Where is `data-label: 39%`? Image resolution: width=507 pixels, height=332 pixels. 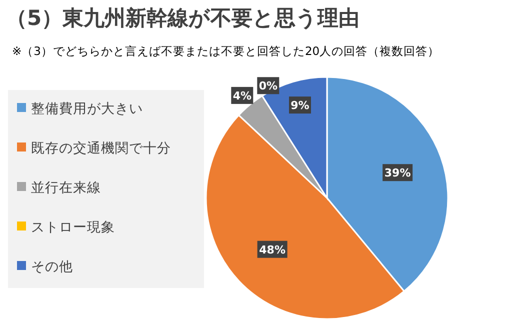 data-label: 39% is located at coordinates (397, 173).